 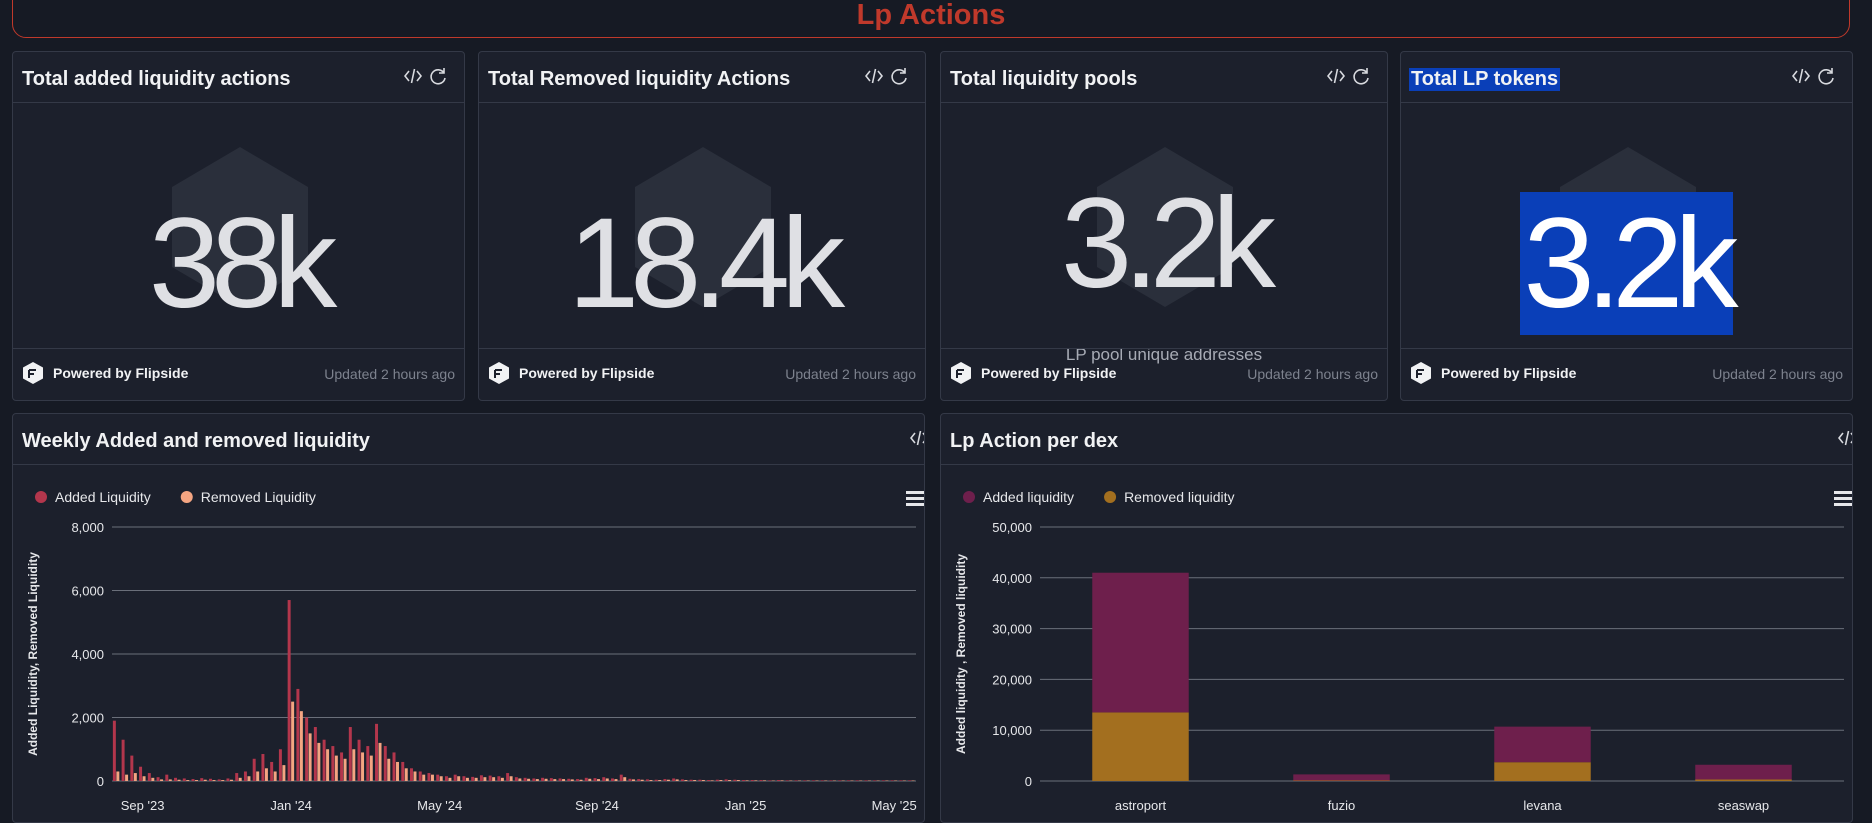 I want to click on y-tick-label: 4,000, so click(x=87, y=654).